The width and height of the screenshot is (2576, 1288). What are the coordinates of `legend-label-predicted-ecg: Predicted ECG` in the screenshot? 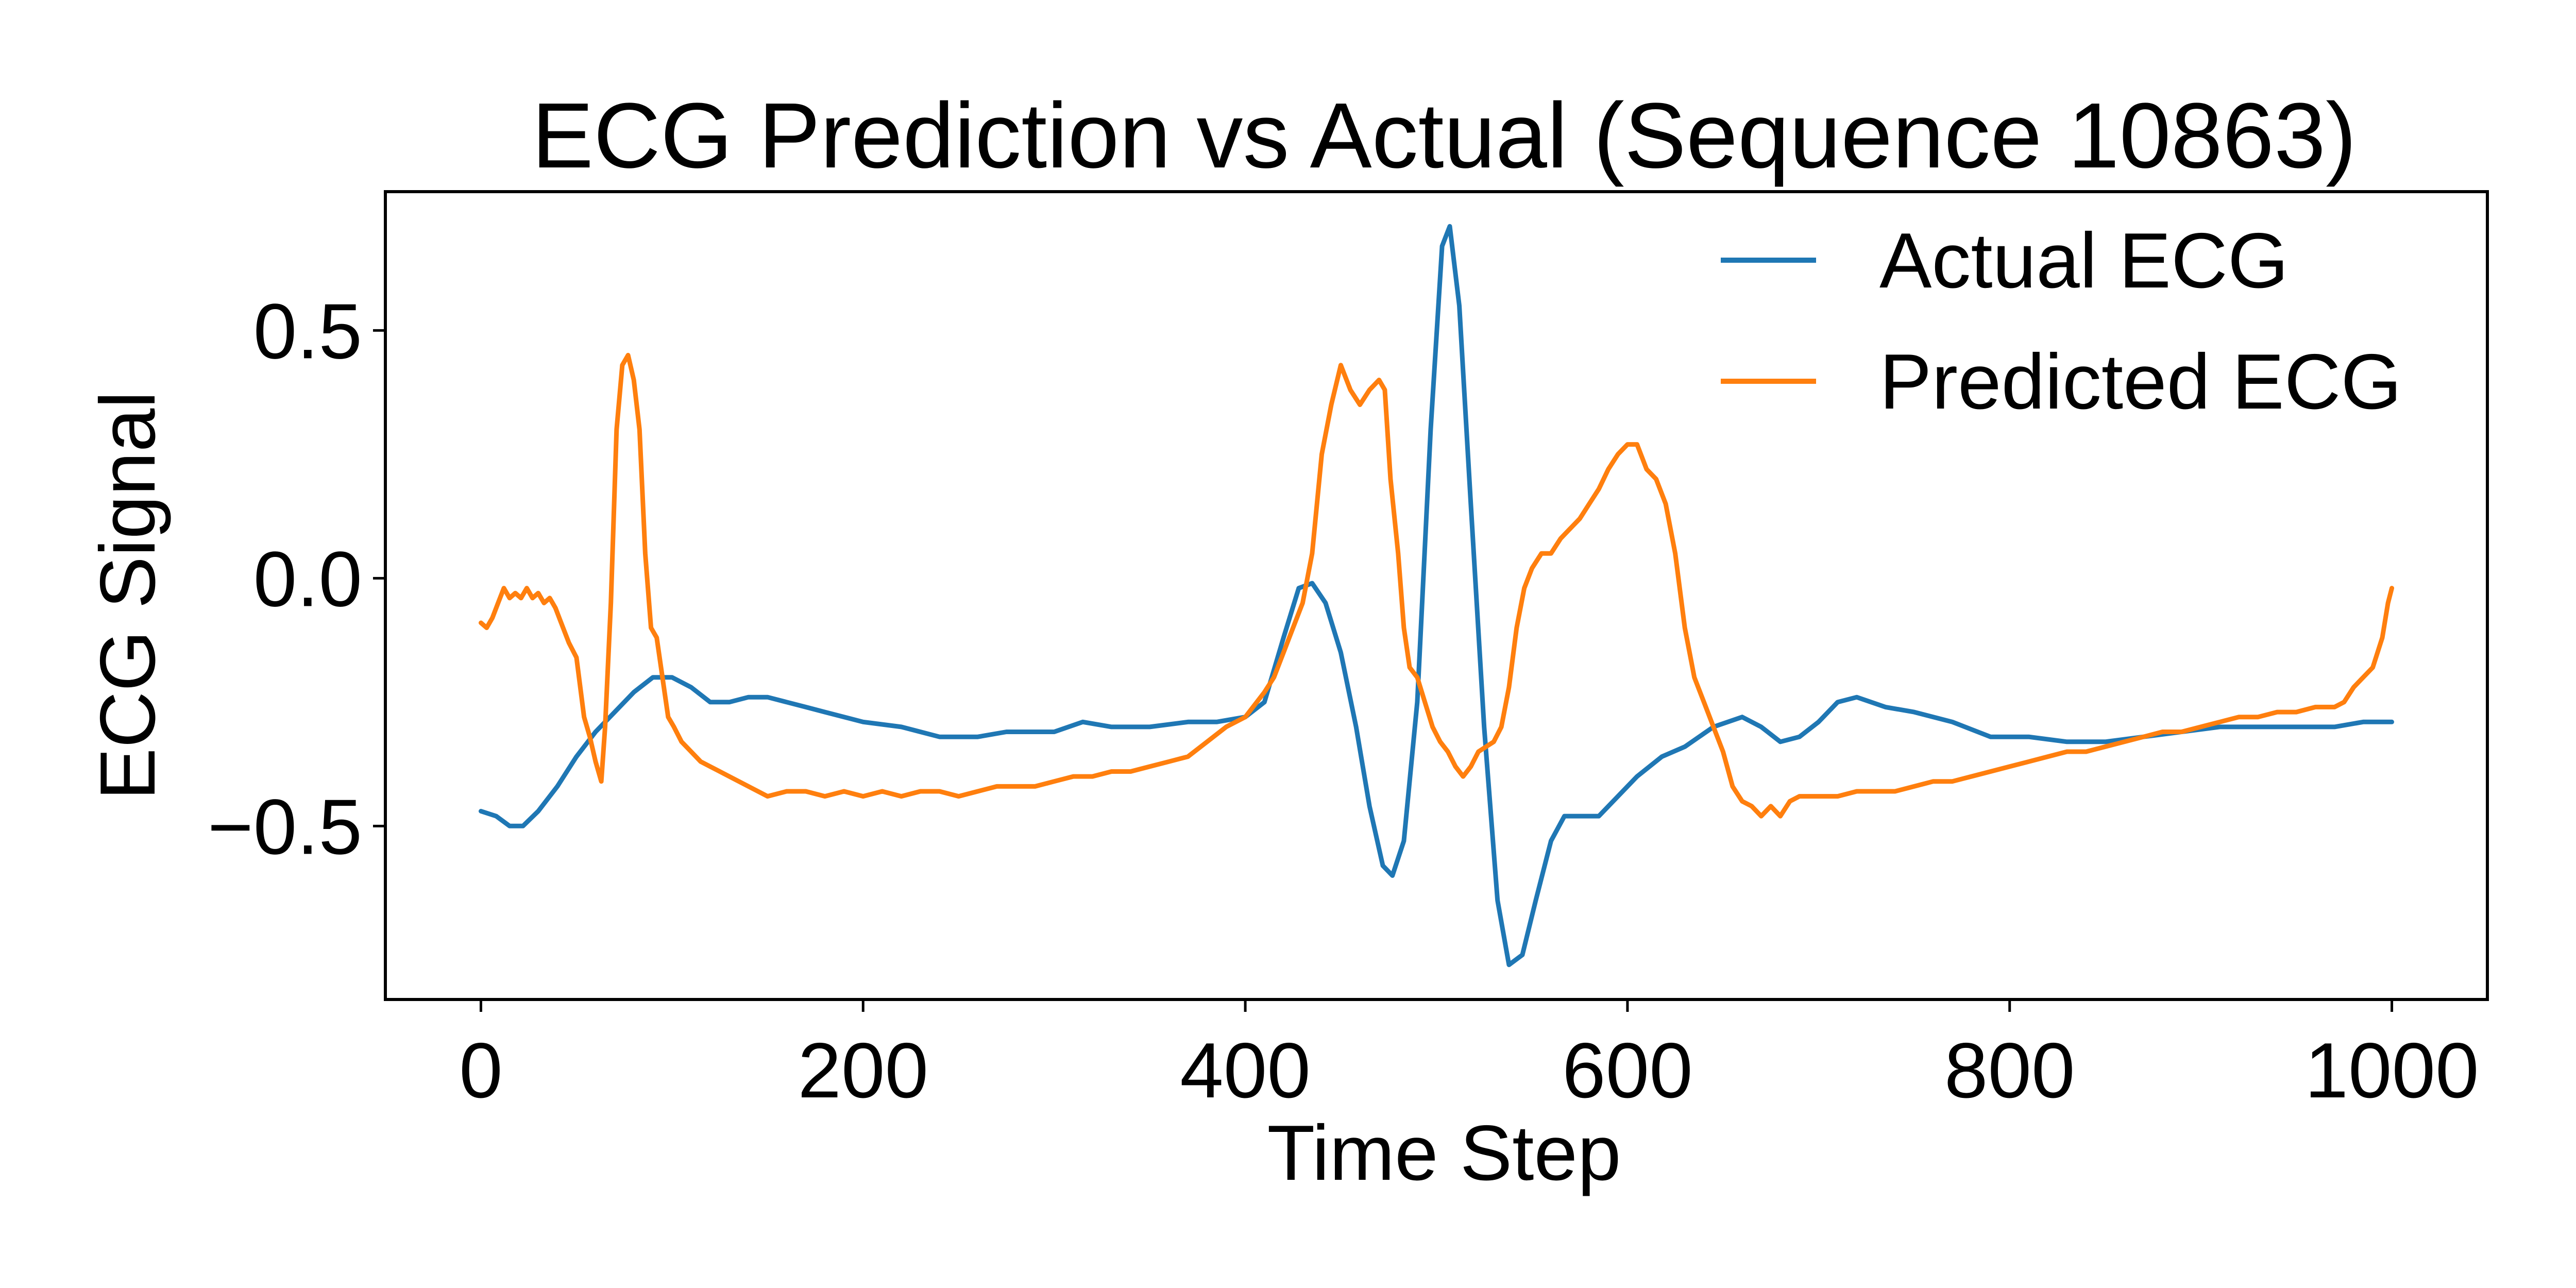 It's located at (2140, 382).